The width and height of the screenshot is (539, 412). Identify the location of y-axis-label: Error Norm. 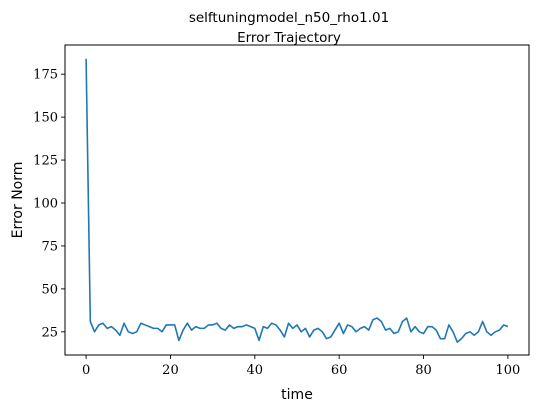
(18, 200).